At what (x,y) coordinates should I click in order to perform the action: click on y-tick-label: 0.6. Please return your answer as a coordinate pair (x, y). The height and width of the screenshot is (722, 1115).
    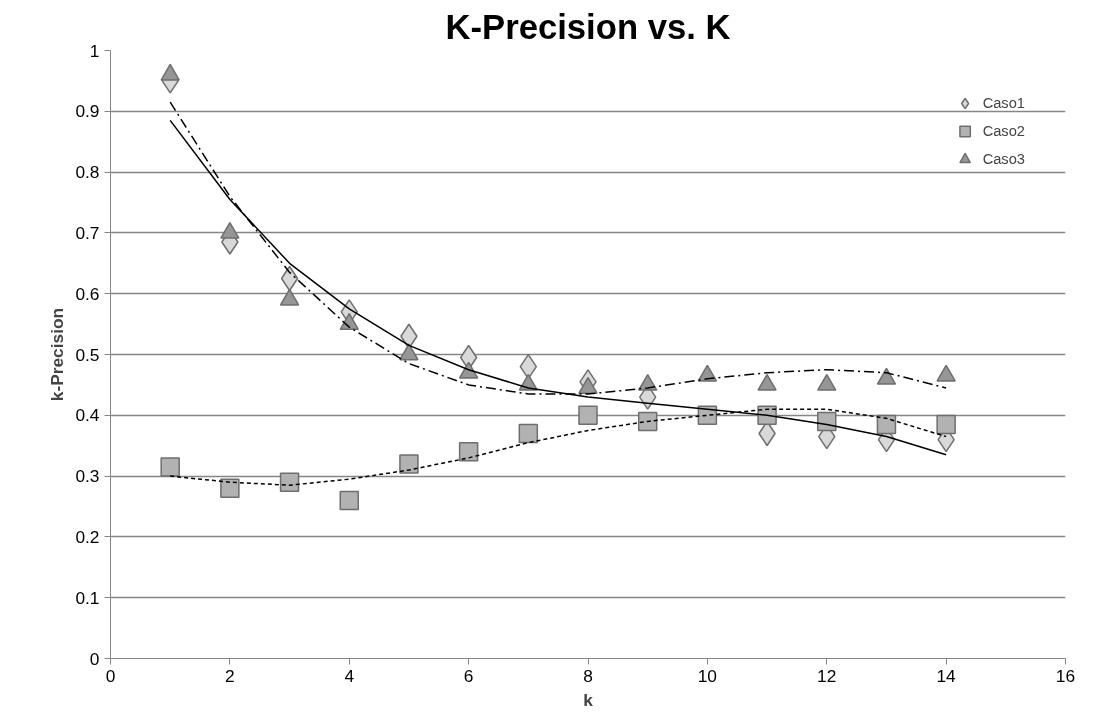
    Looking at the image, I should click on (87, 293).